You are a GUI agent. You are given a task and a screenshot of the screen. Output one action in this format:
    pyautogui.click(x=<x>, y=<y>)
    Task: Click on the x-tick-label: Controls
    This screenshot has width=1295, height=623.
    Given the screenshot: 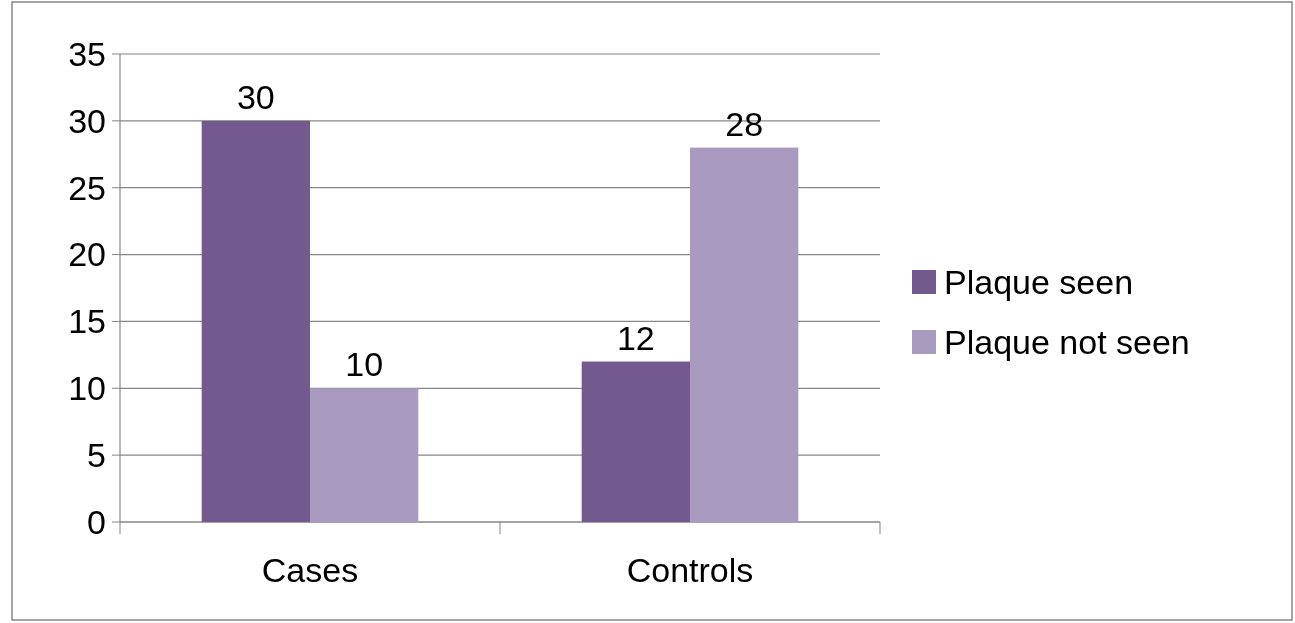 What is the action you would take?
    pyautogui.click(x=690, y=570)
    